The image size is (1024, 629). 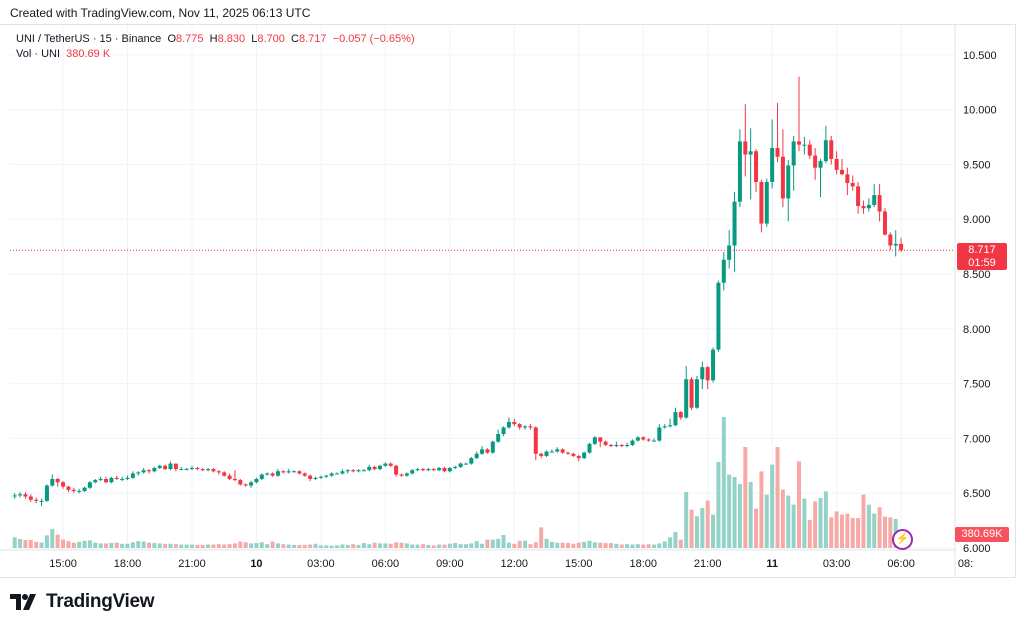 What do you see at coordinates (902, 539) in the screenshot?
I see `lightning-bolt-icon: ⚡` at bounding box center [902, 539].